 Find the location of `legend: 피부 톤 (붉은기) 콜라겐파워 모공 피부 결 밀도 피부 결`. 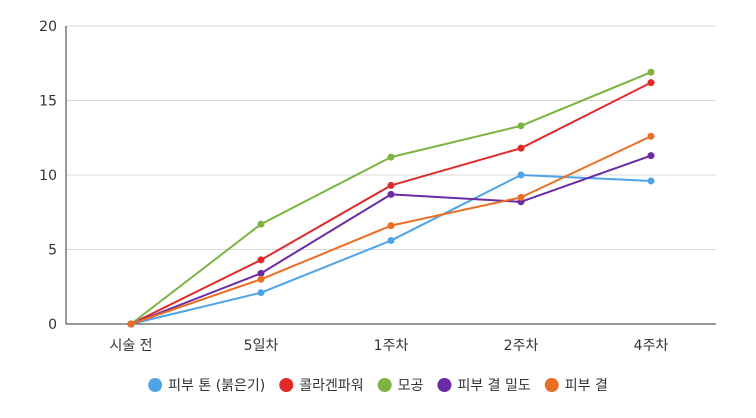

legend: 피부 톤 (붉은기) 콜라겐파워 모공 피부 결 밀도 피부 결 is located at coordinates (378, 386).